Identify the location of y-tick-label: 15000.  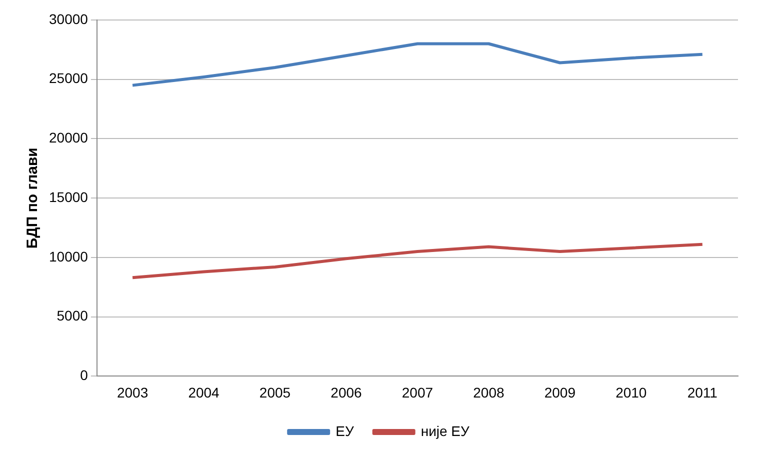
(68, 196).